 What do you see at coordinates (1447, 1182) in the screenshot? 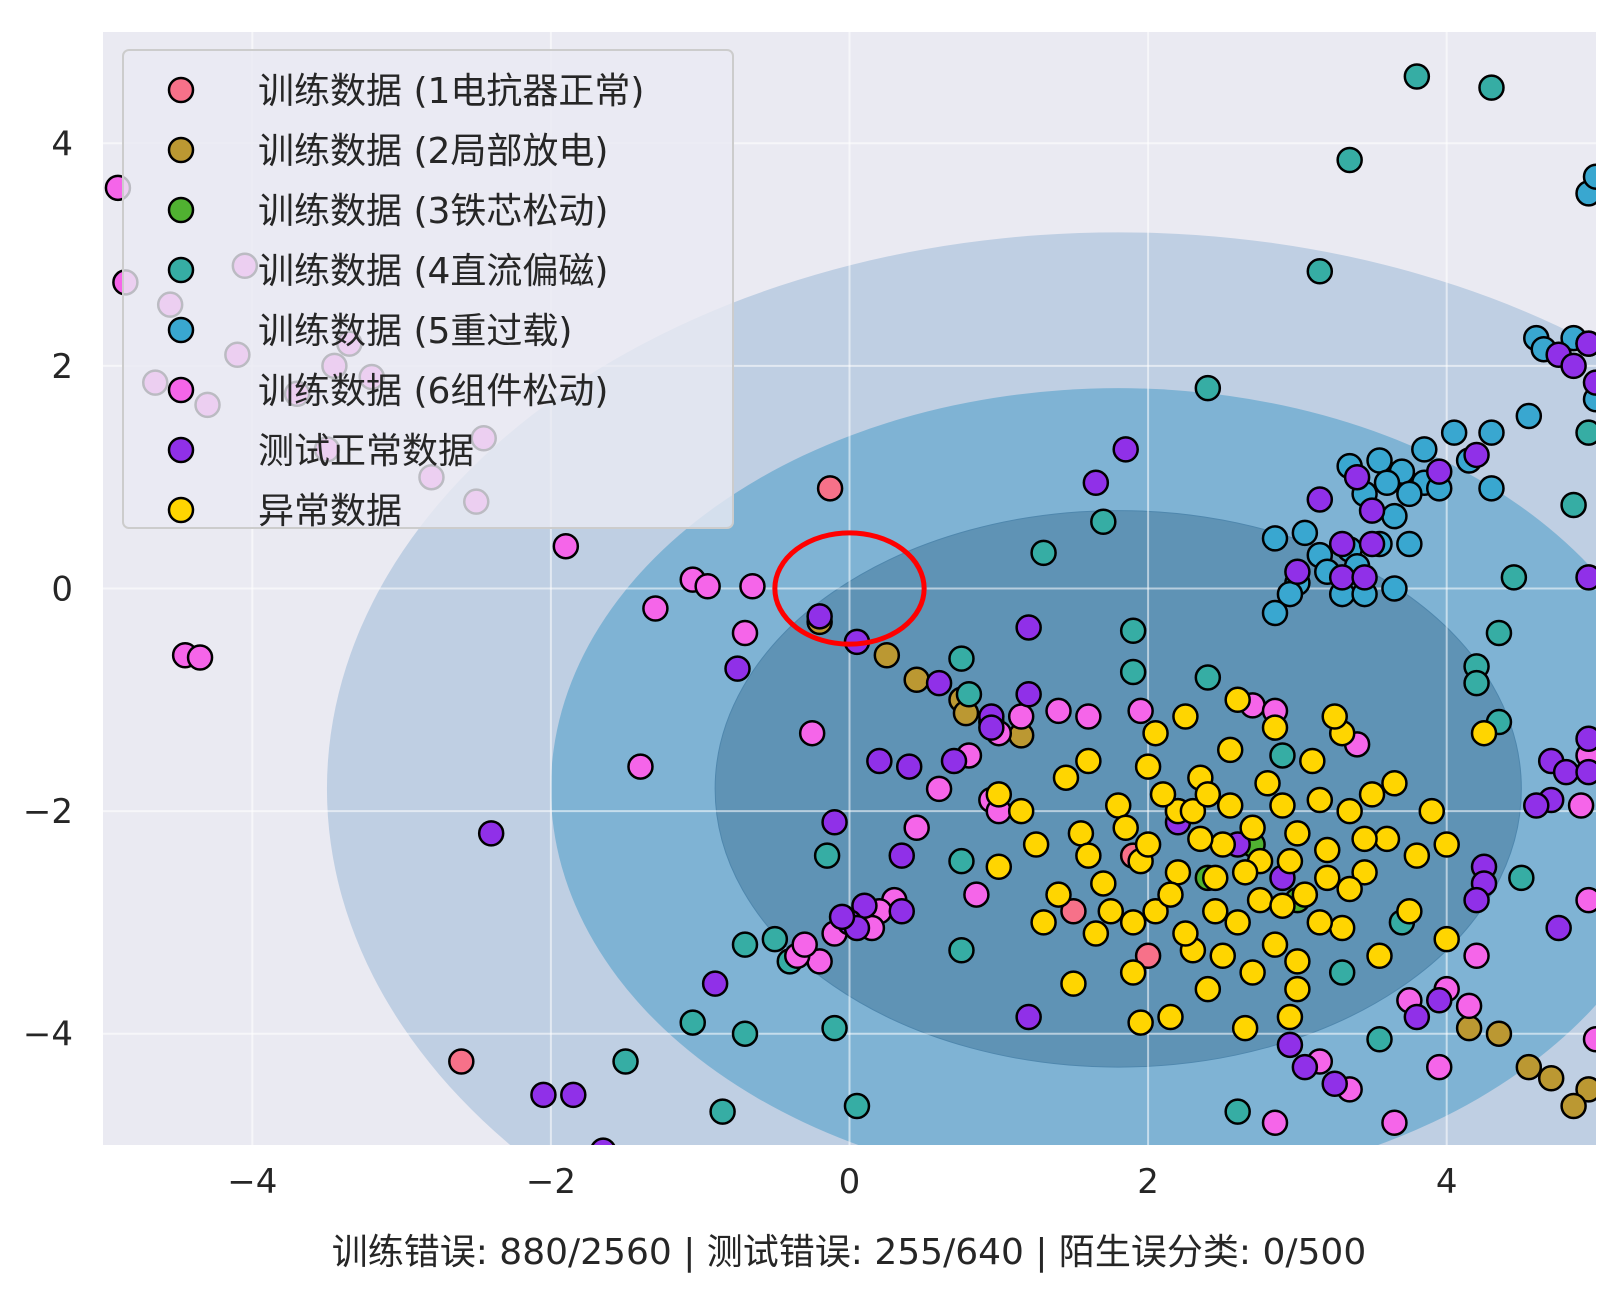
I see `x-tick-label: 4` at bounding box center [1447, 1182].